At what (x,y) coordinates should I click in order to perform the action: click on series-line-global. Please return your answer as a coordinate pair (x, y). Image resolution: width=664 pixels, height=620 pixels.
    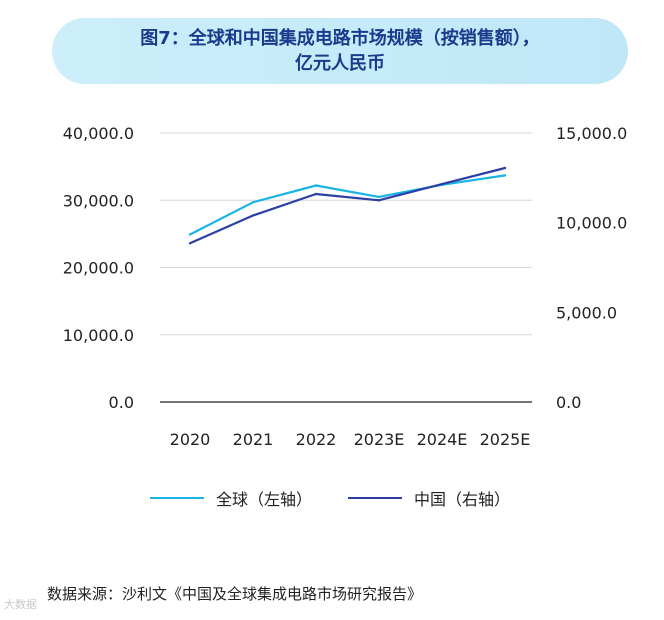
    Looking at the image, I should click on (347, 205).